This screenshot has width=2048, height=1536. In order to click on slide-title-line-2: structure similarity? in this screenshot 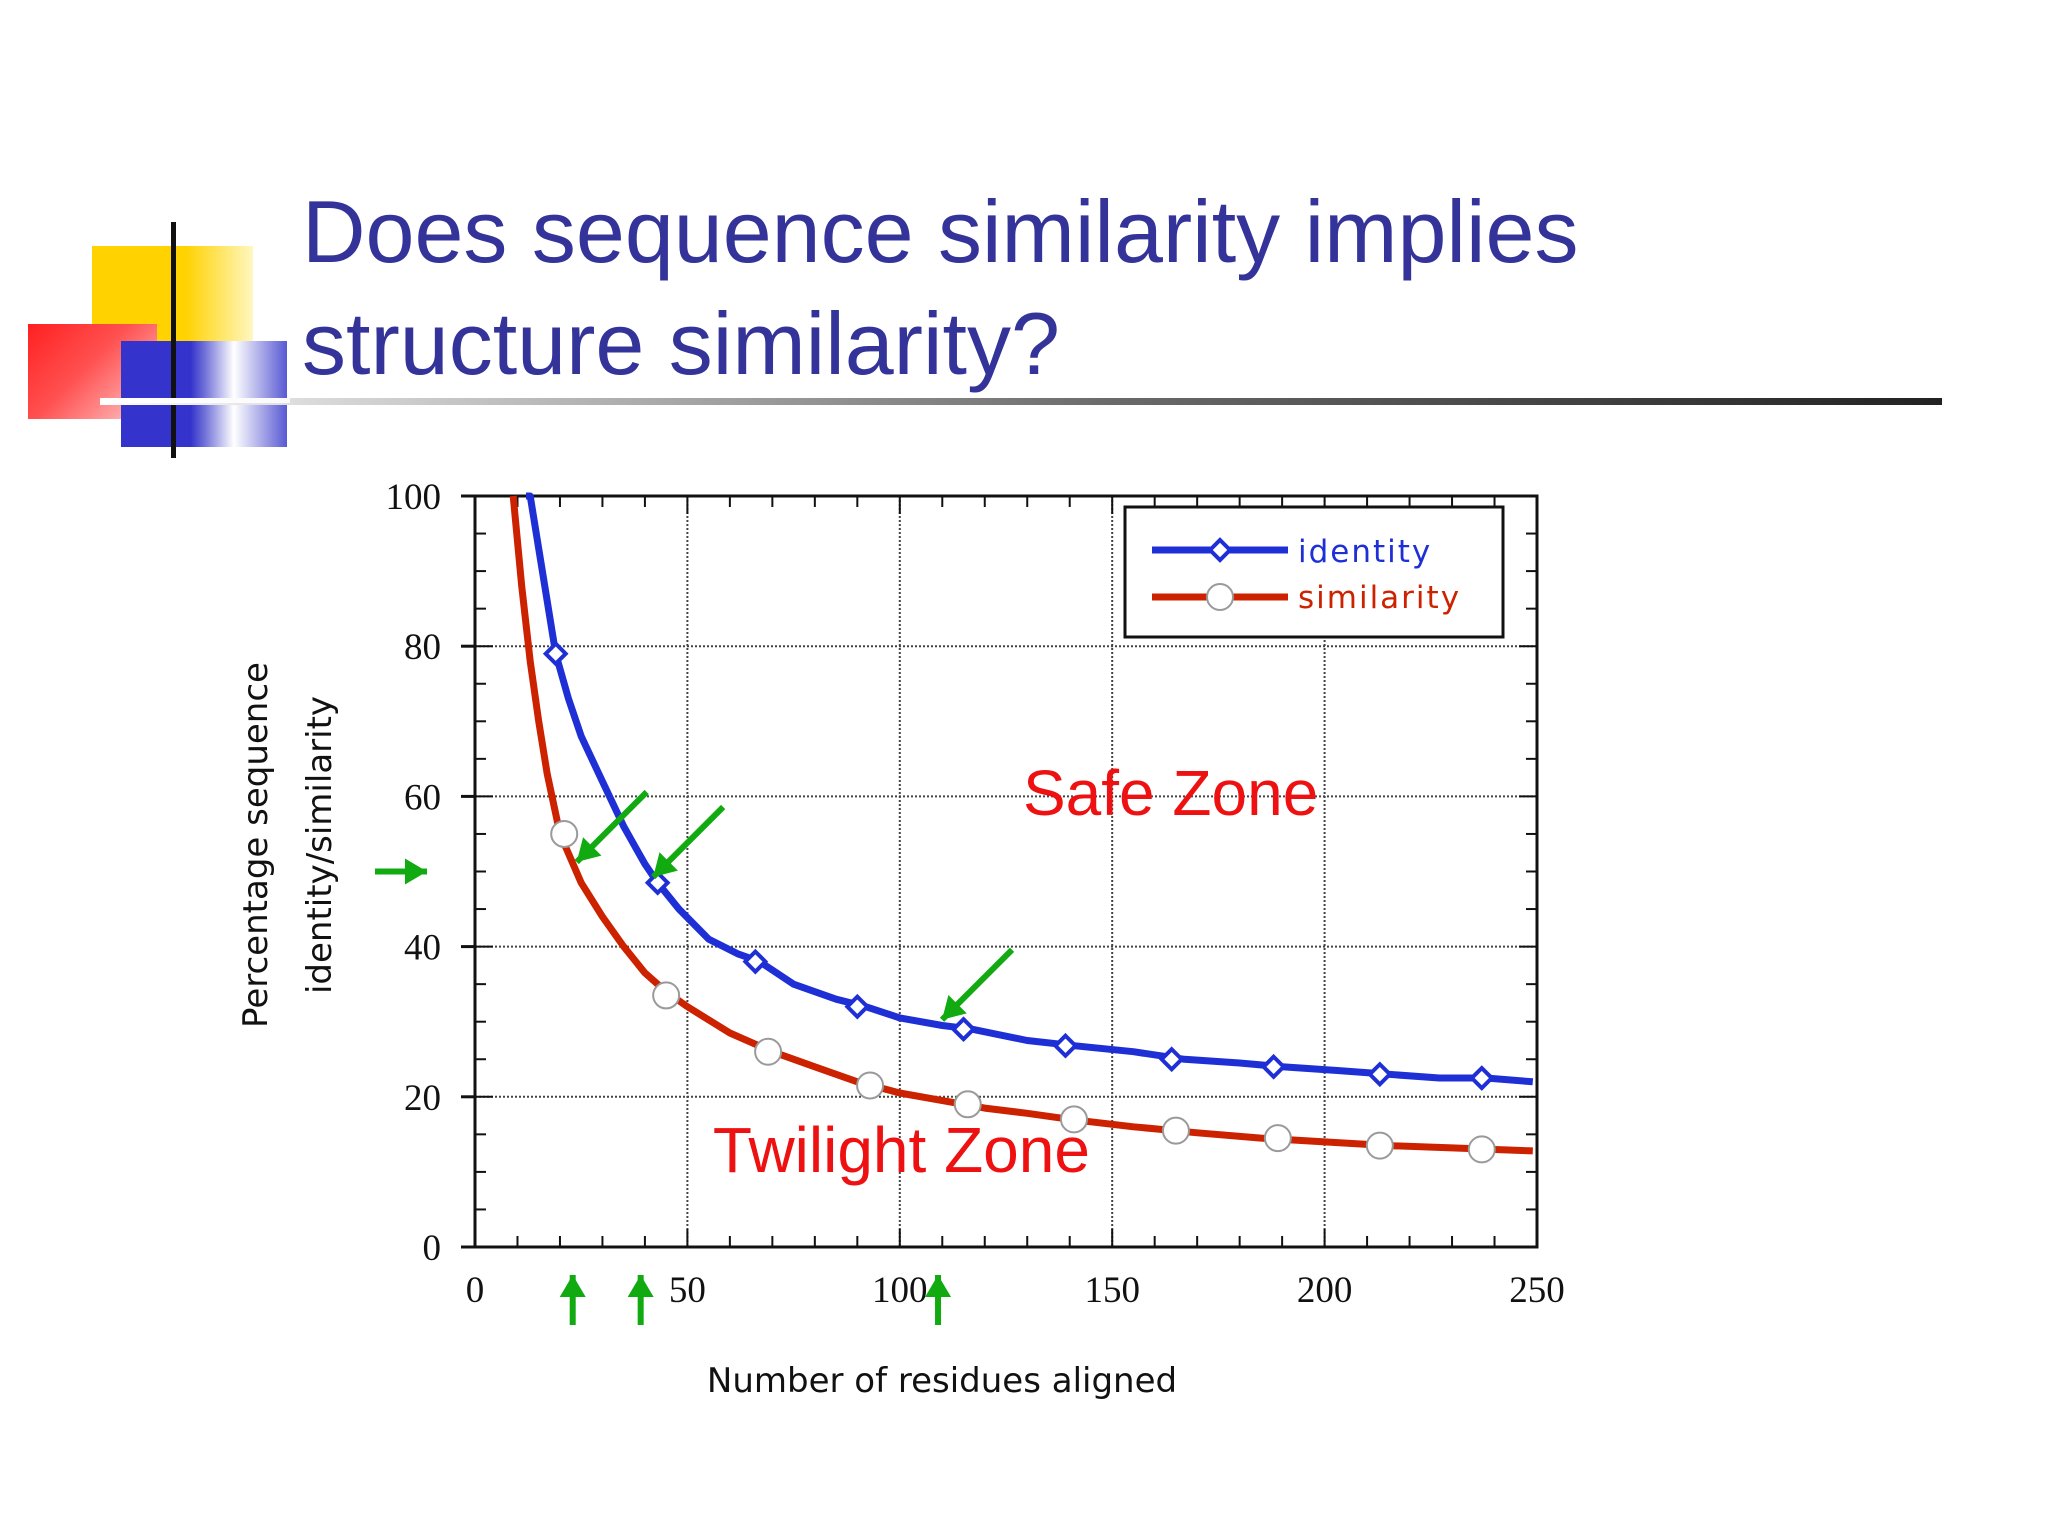, I will do `click(681, 343)`.